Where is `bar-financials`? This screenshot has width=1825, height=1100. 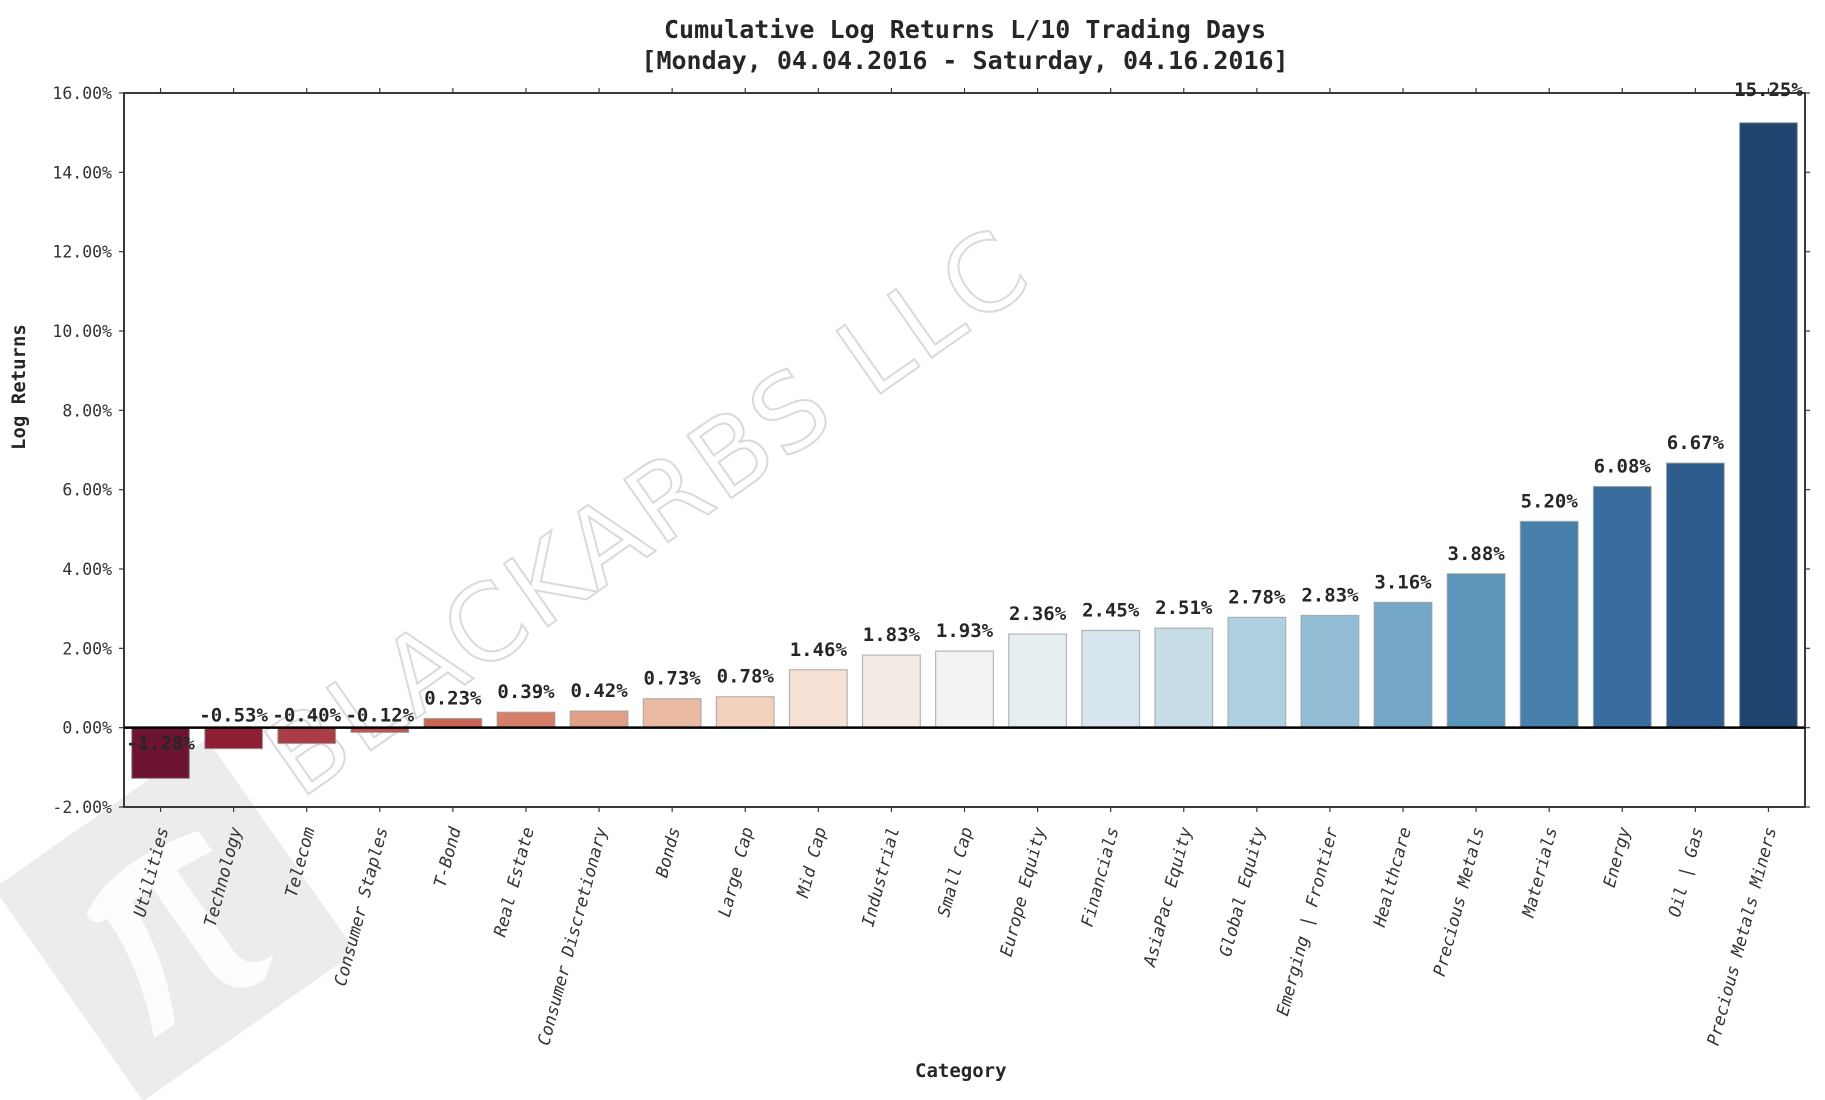 bar-financials is located at coordinates (1111, 679).